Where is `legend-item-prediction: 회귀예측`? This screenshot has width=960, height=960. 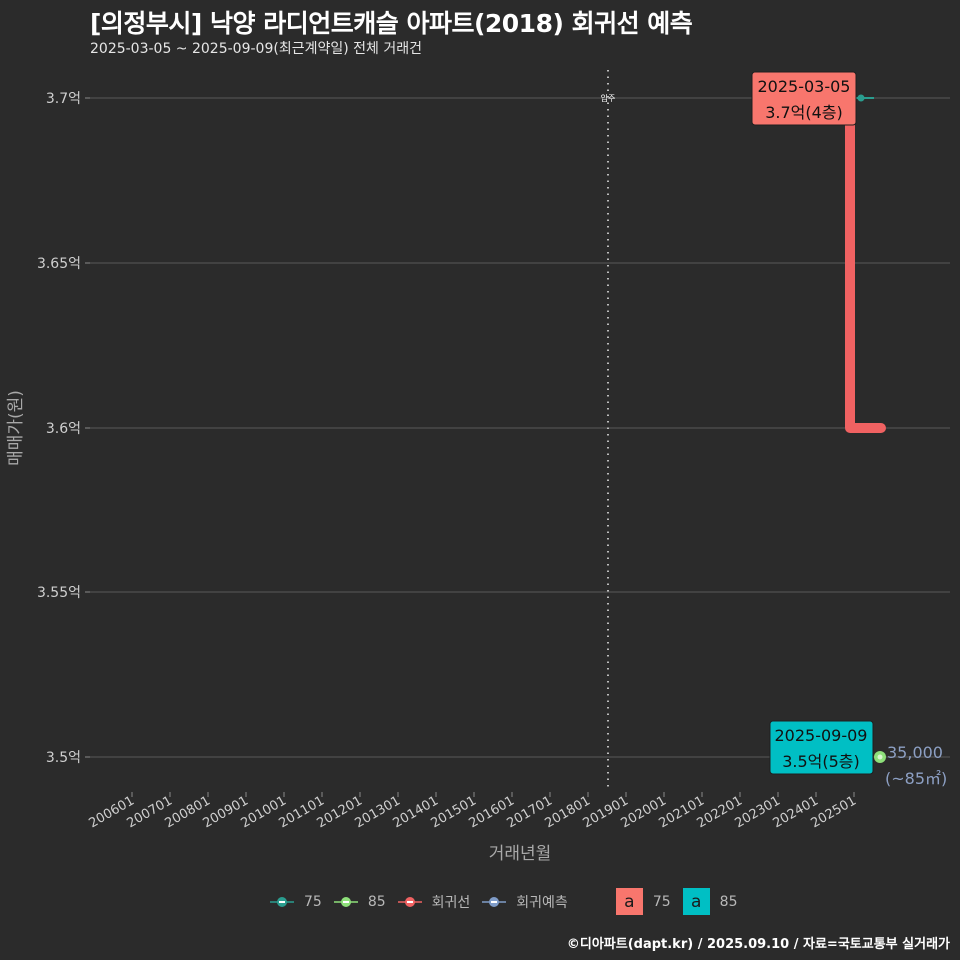
legend-item-prediction: 회귀예측 is located at coordinates (525, 902).